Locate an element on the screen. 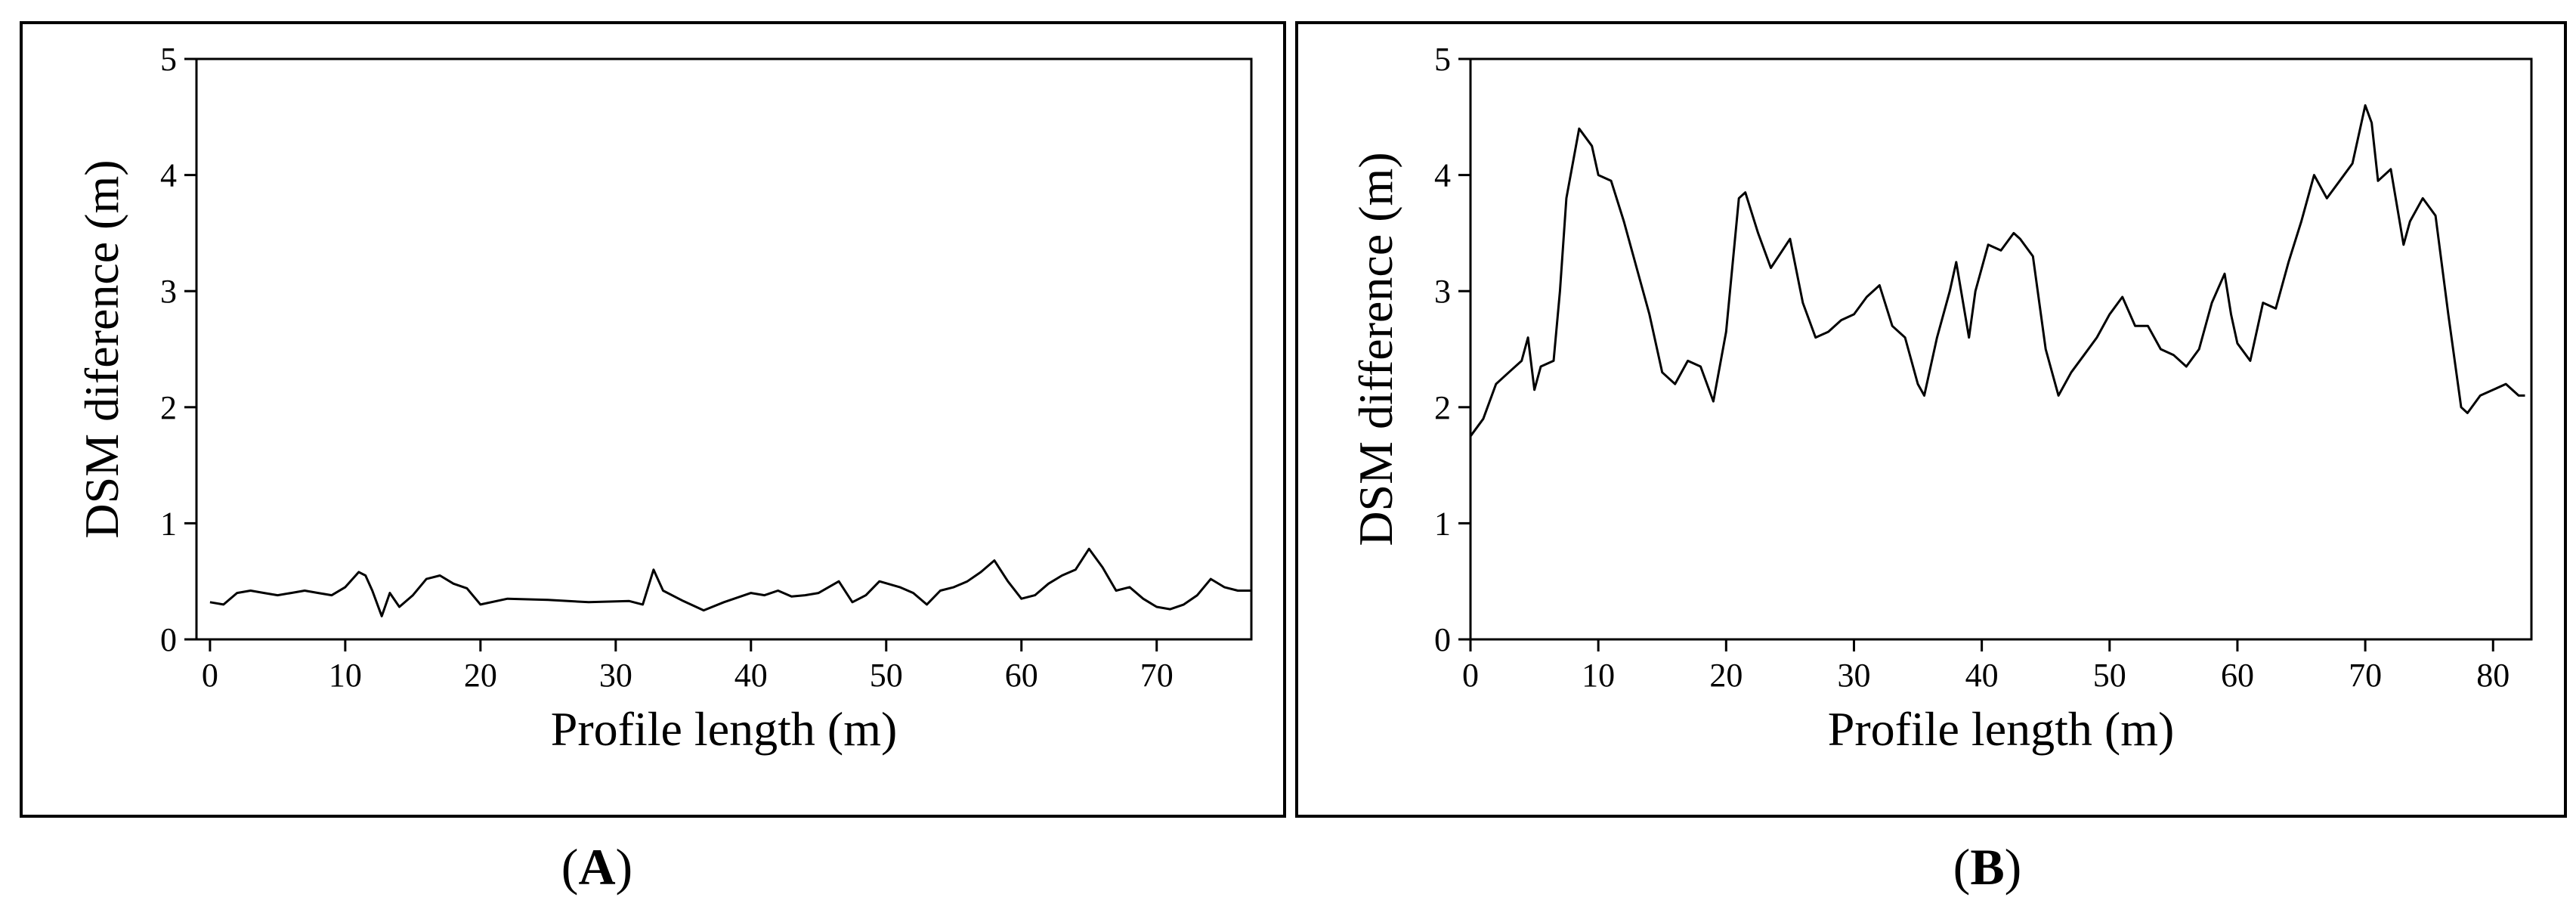 This screenshot has width=2576, height=919. panel-b-label: B is located at coordinates (1988, 867).